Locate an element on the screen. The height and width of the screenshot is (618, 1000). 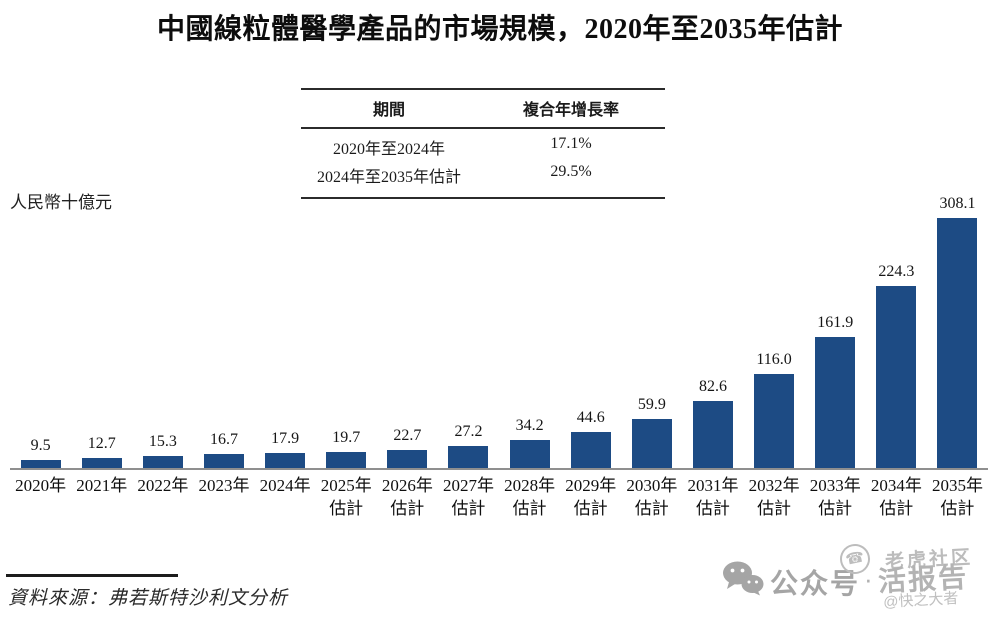
table-row: 2024年至2035年估計 29.5% is located at coordinates (483, 175).